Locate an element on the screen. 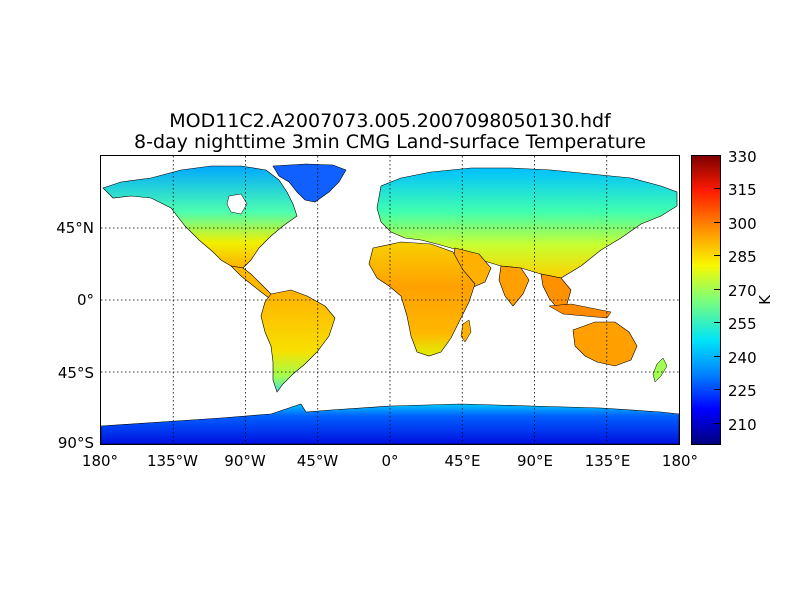  longitude-label: 90°E is located at coordinates (535, 461).